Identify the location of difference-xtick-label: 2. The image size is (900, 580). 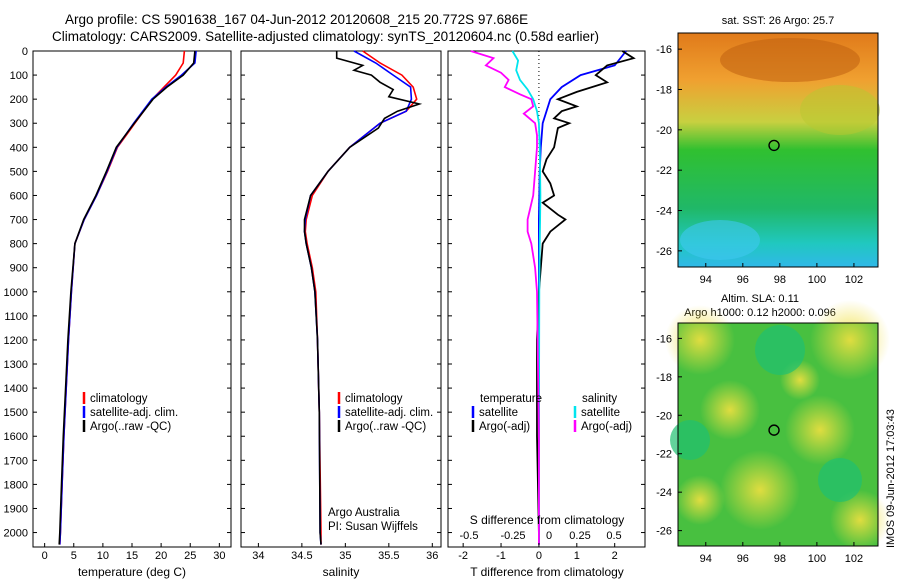
(615, 556).